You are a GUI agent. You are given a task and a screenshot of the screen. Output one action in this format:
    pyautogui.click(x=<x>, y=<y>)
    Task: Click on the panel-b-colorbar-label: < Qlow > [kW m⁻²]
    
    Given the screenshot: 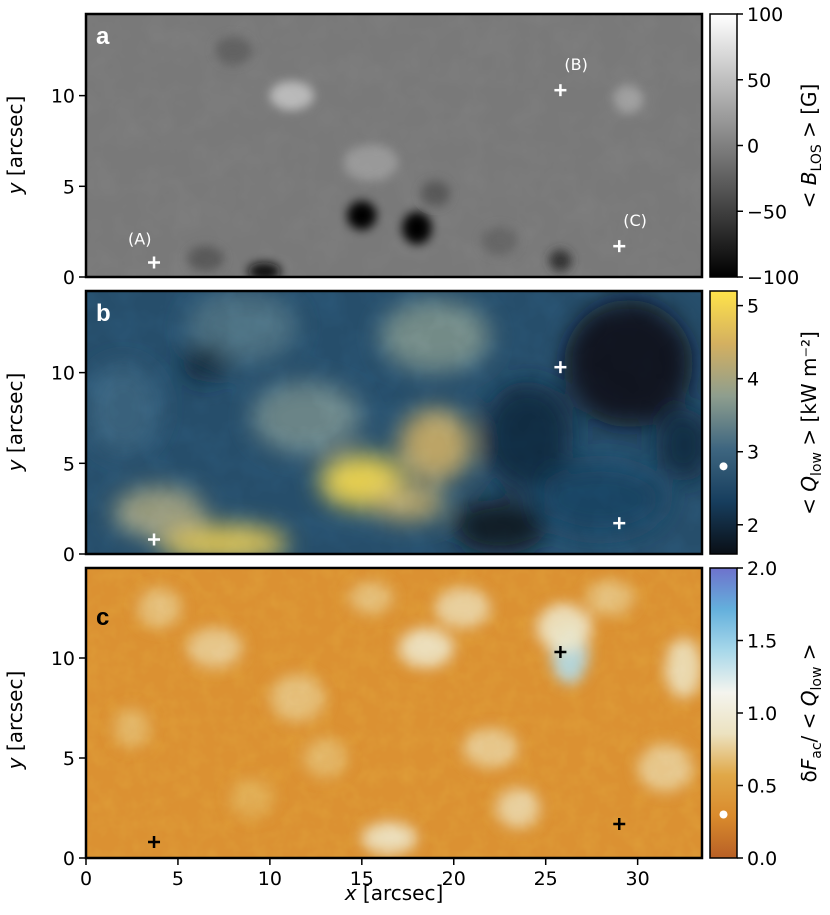 What is the action you would take?
    pyautogui.click(x=811, y=423)
    